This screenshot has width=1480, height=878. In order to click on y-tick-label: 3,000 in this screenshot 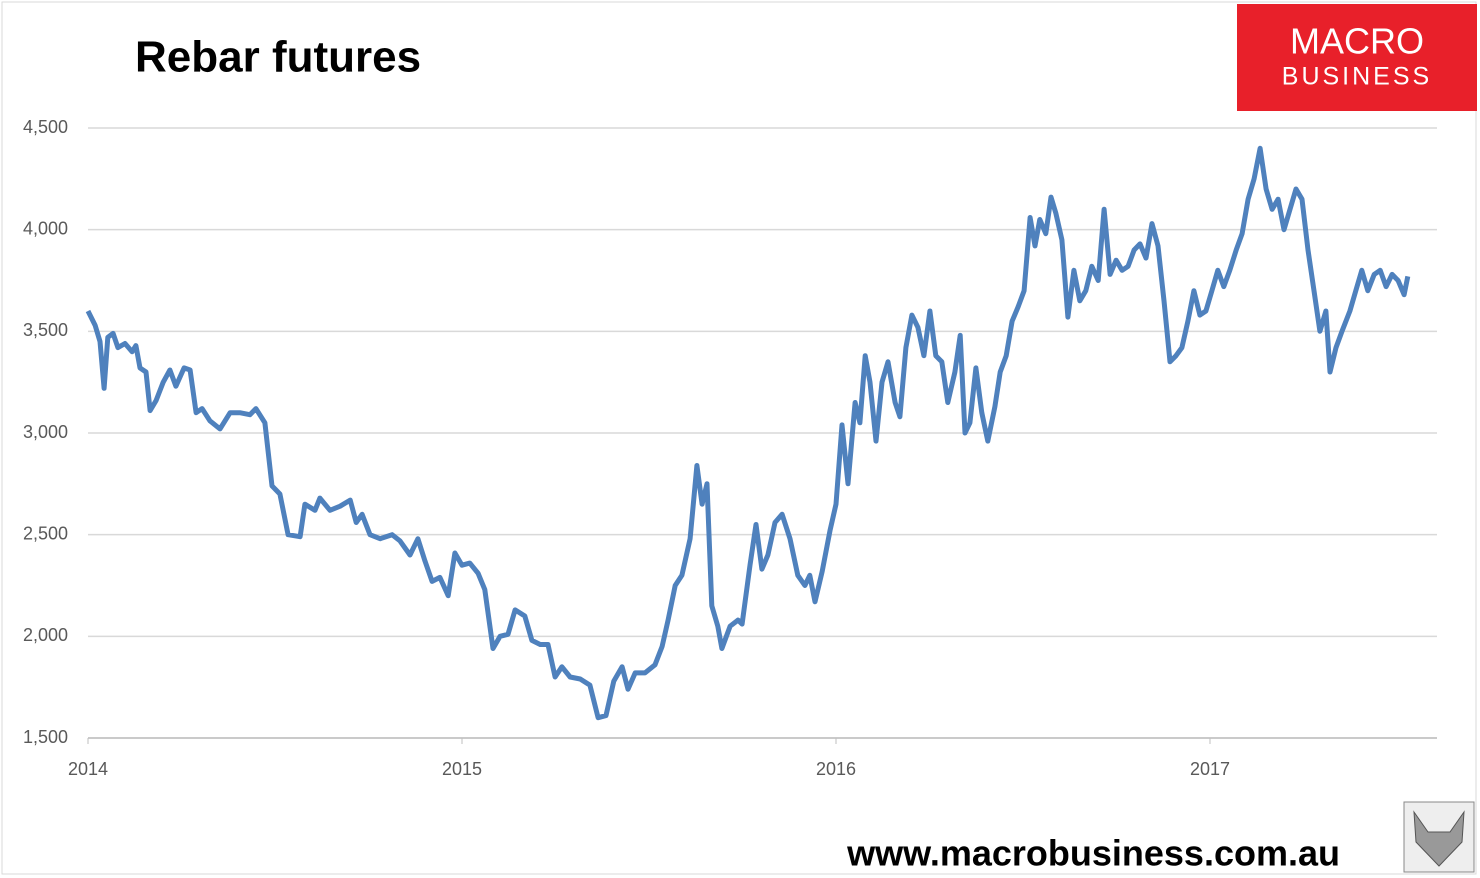, I will do `click(45, 432)`.